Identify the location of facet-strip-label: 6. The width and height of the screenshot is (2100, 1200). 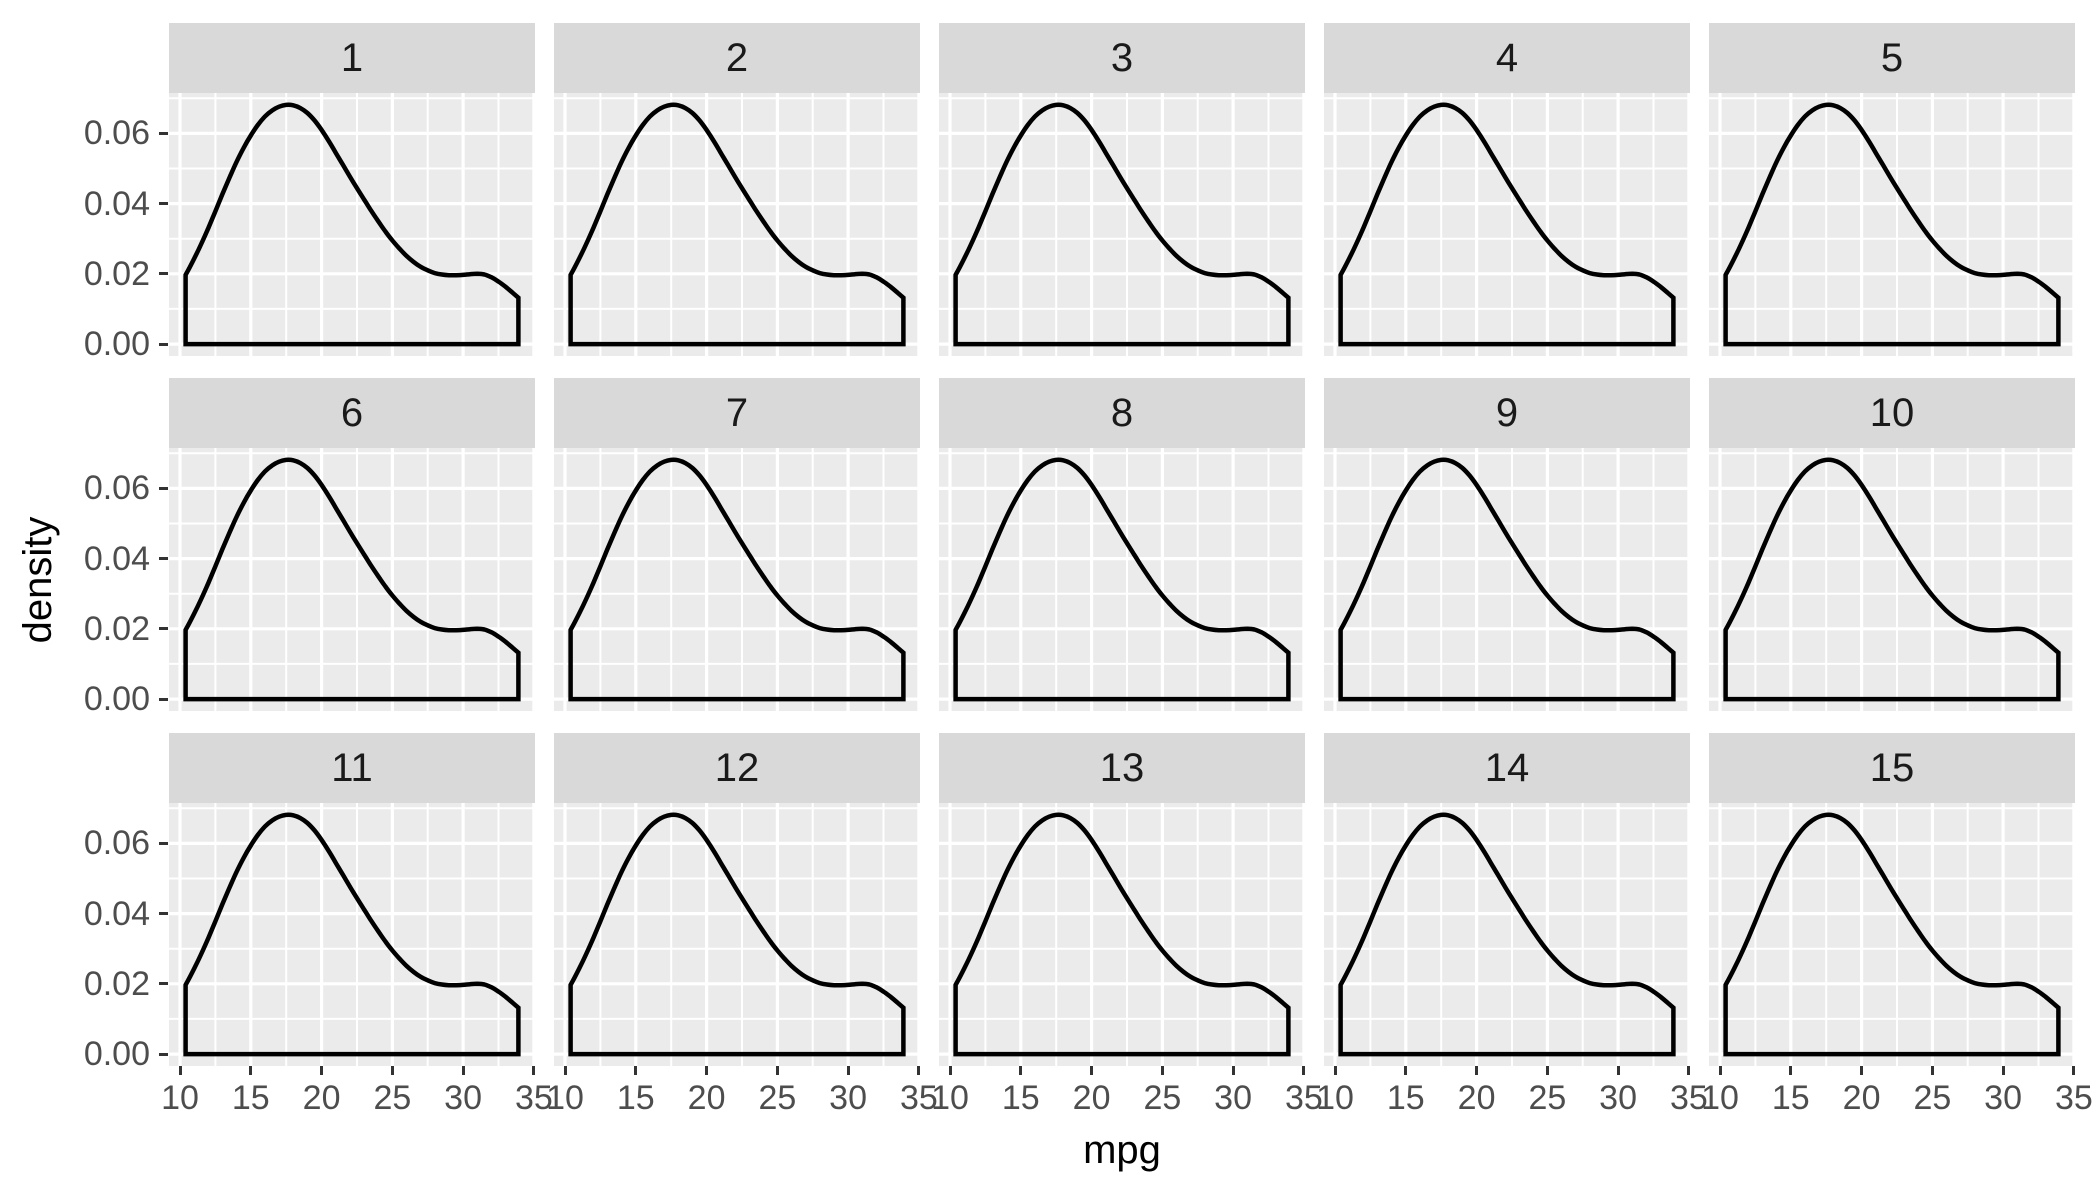
(352, 413).